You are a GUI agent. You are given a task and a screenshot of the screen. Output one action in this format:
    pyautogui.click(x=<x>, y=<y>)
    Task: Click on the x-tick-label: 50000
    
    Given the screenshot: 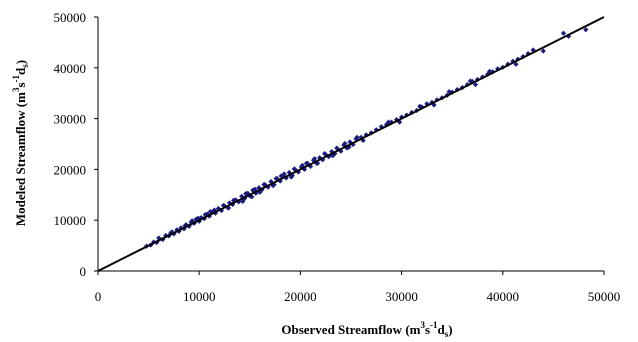 What is the action you would take?
    pyautogui.click(x=604, y=296)
    